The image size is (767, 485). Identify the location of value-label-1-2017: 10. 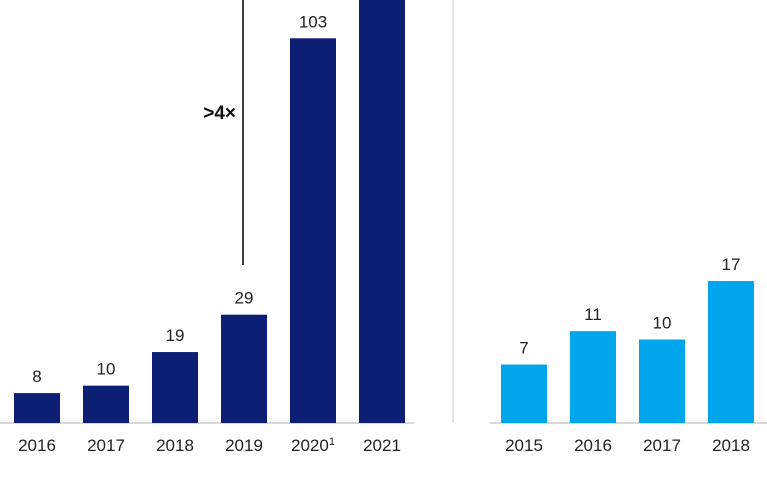
(106, 369).